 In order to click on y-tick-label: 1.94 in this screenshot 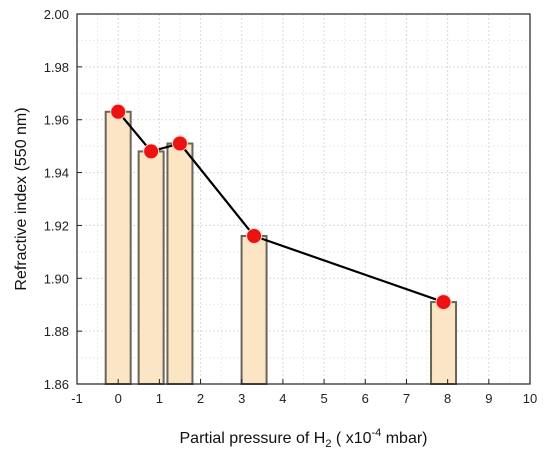, I will do `click(56, 173)`.